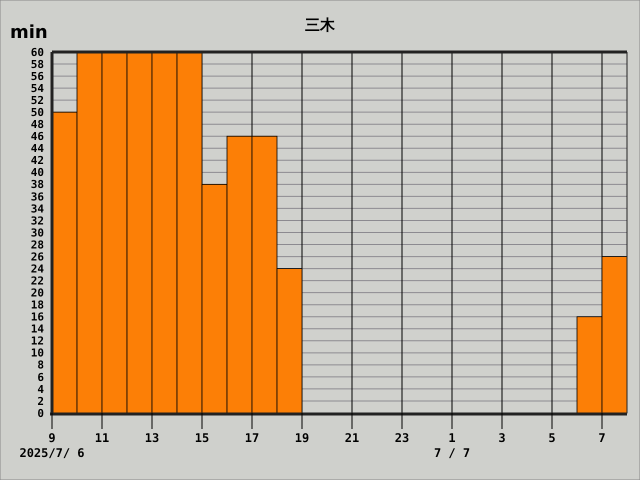 The height and width of the screenshot is (480, 640). I want to click on y-tick-label: 40, so click(37, 173).